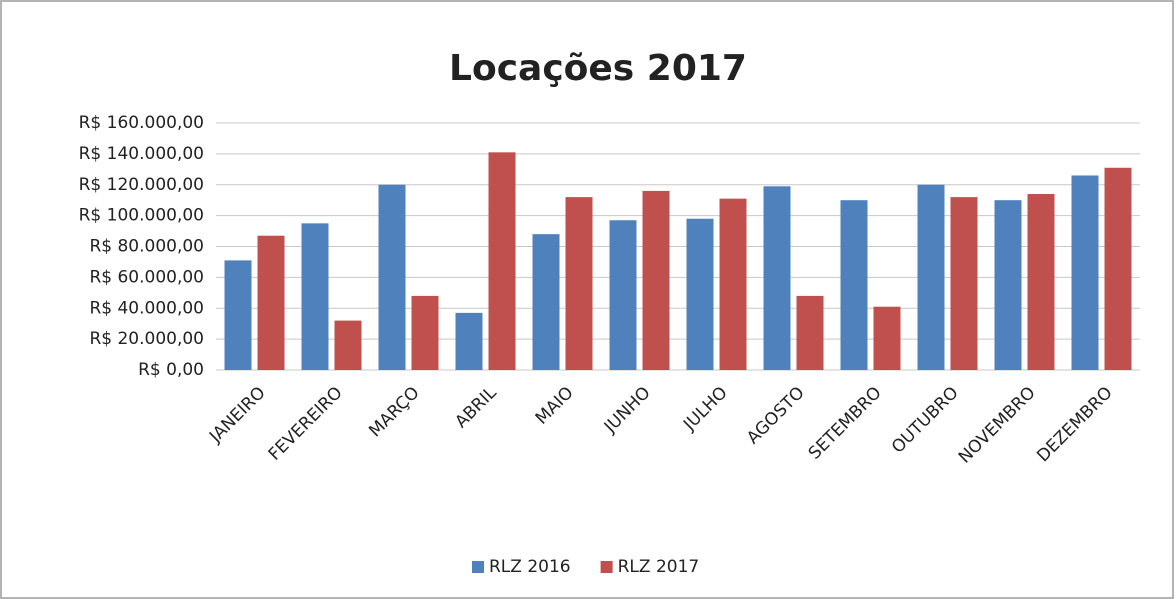 This screenshot has height=599, width=1176. I want to click on y-tick-label: R$ 20.000,00, so click(146, 339).